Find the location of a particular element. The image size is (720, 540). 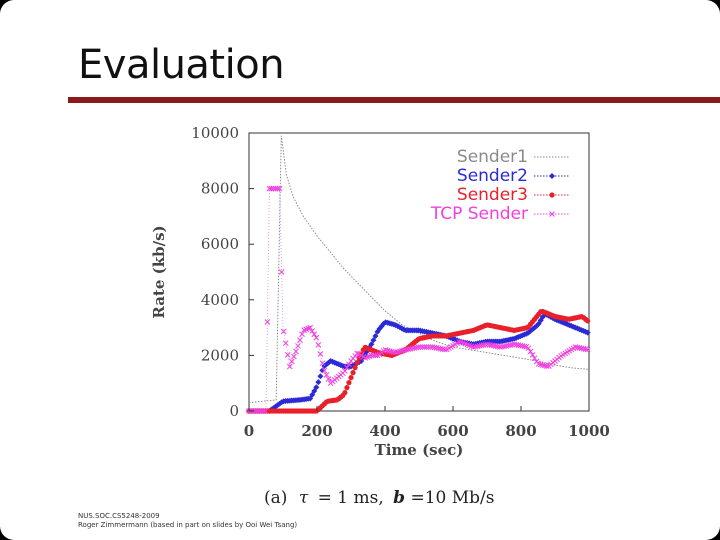

caption-tau: τ is located at coordinates (304, 498).